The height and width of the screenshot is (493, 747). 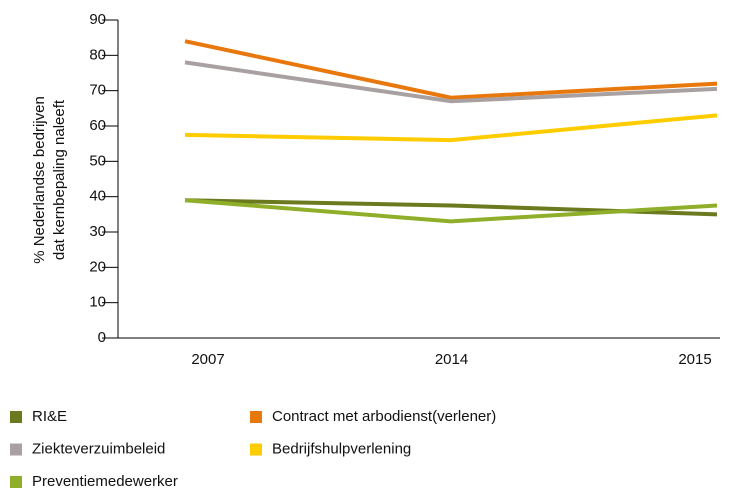 I want to click on y-tick-label: 90, so click(x=97, y=19).